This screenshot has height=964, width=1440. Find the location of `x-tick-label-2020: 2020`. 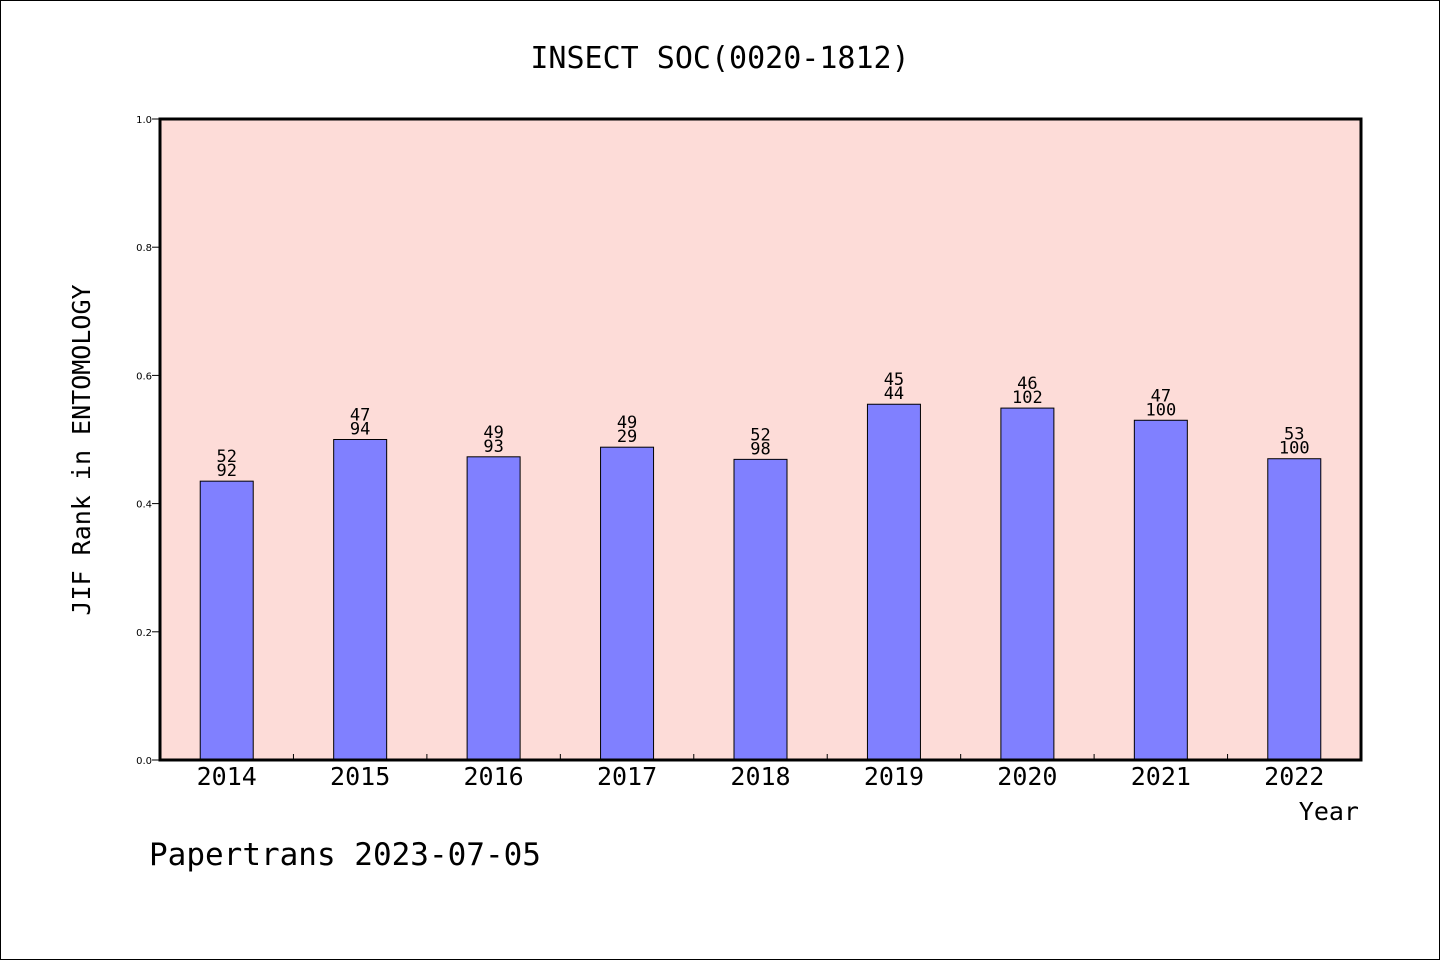

x-tick-label-2020: 2020 is located at coordinates (1027, 776).